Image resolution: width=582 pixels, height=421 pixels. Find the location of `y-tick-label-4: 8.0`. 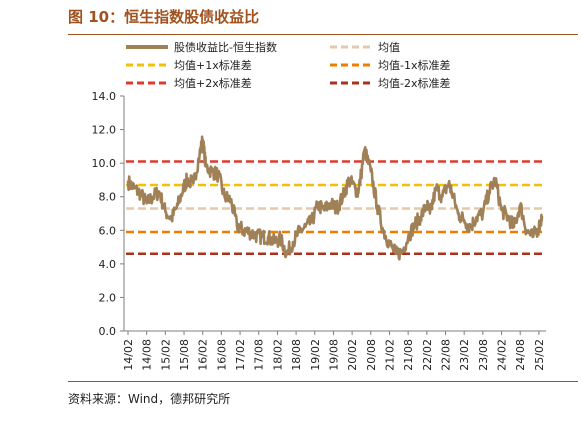

y-tick-label-4: 8.0 is located at coordinates (108, 197).